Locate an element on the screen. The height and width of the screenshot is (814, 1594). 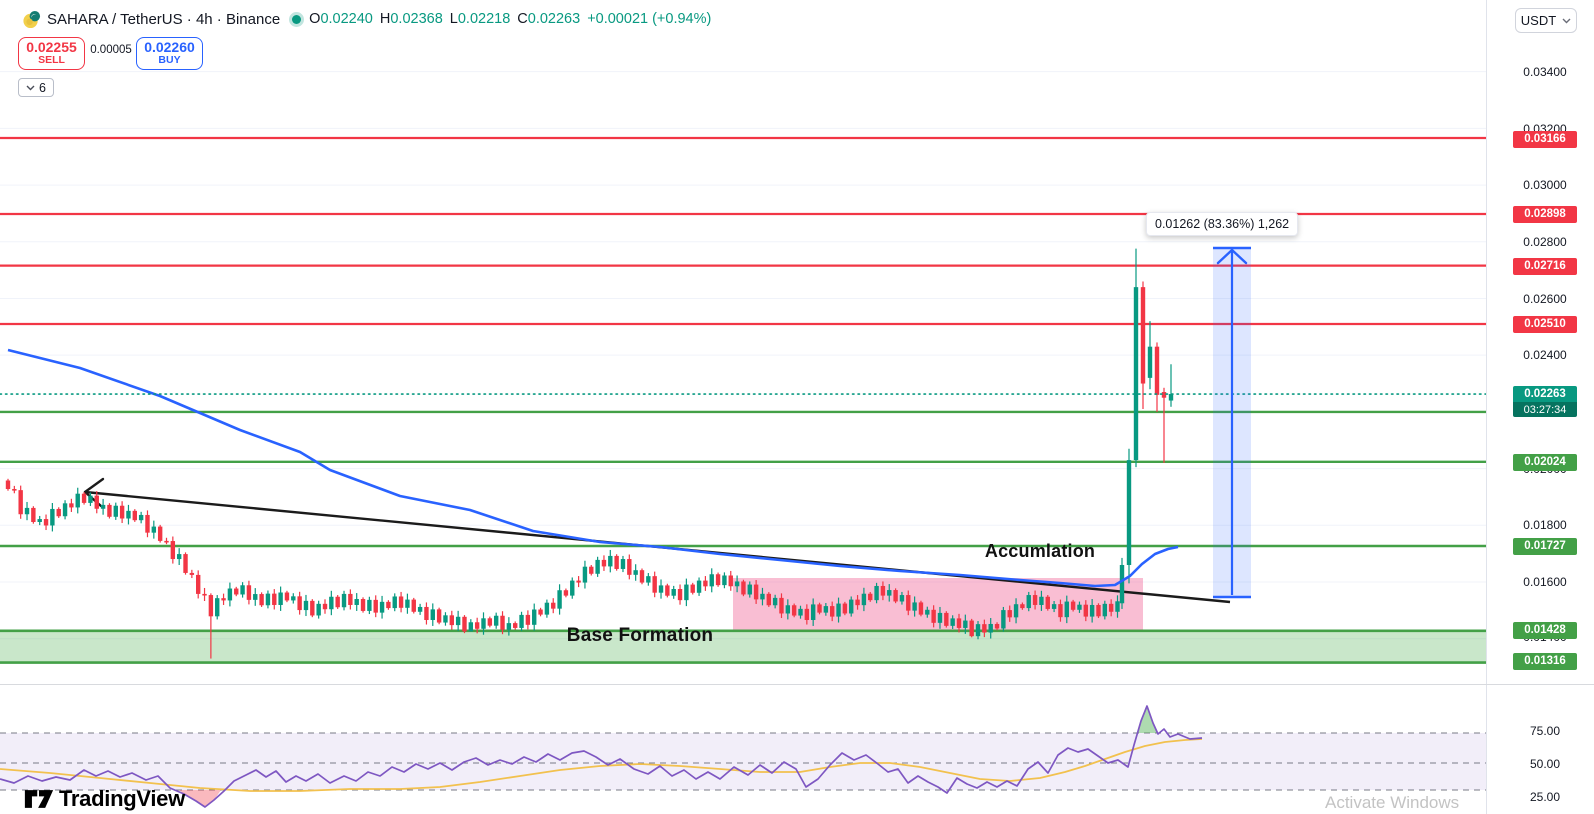
price-grid-label: 0.02800 is located at coordinates (1545, 242).